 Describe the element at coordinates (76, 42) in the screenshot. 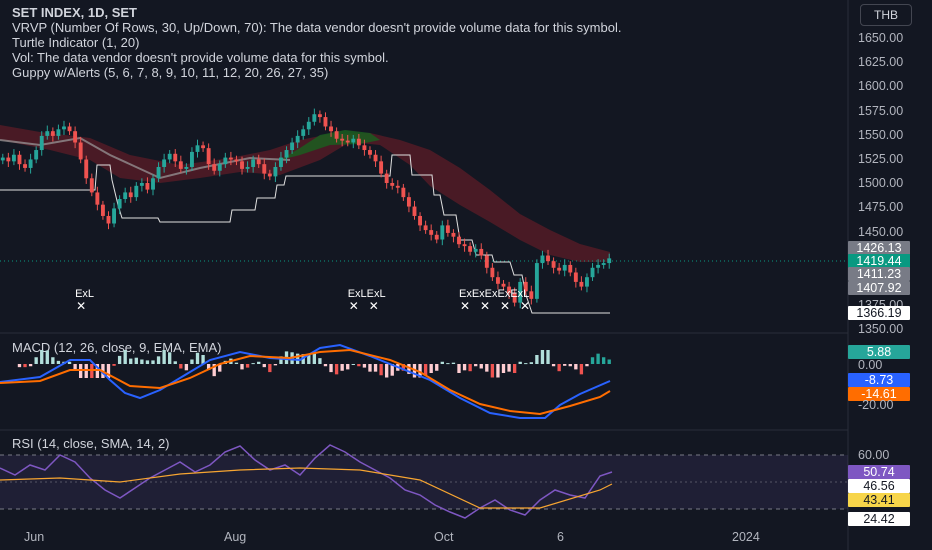

I see `legend-turtle: Turtle Indicator (1, 20)` at that location.